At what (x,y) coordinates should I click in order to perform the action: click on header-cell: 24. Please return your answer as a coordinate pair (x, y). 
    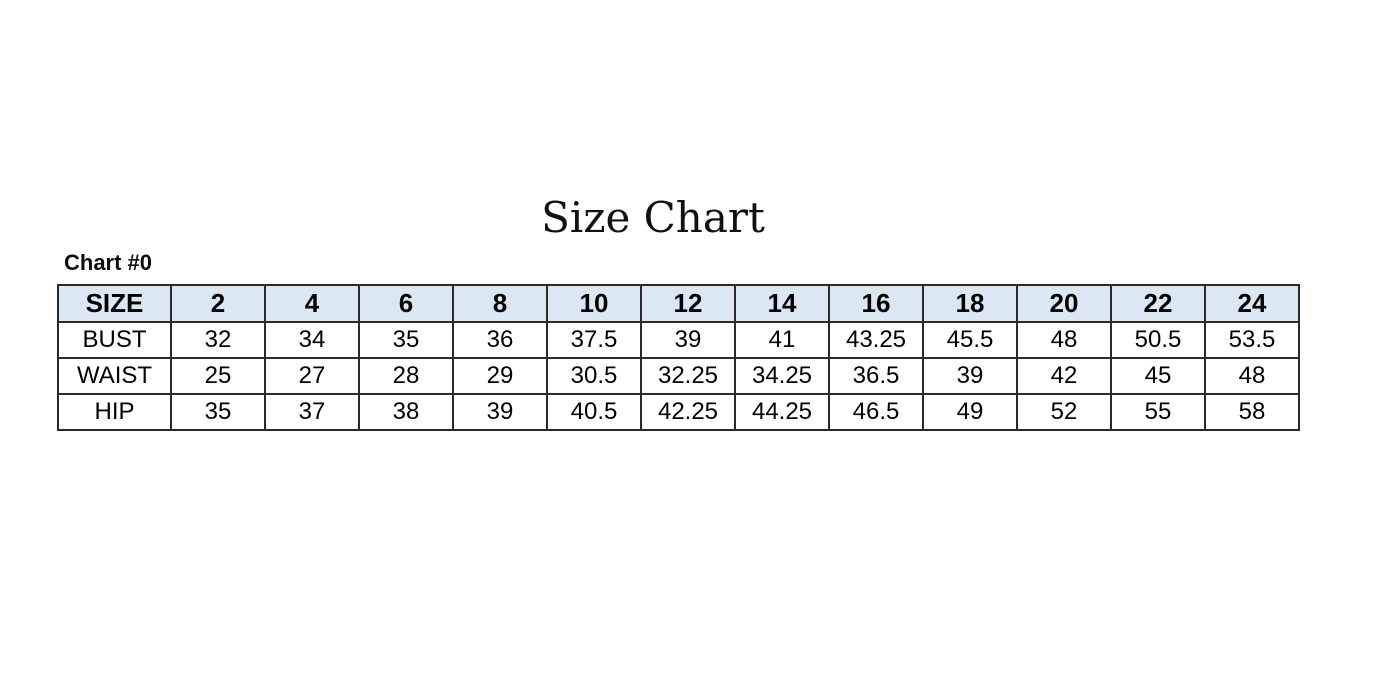
    Looking at the image, I should click on (1252, 303).